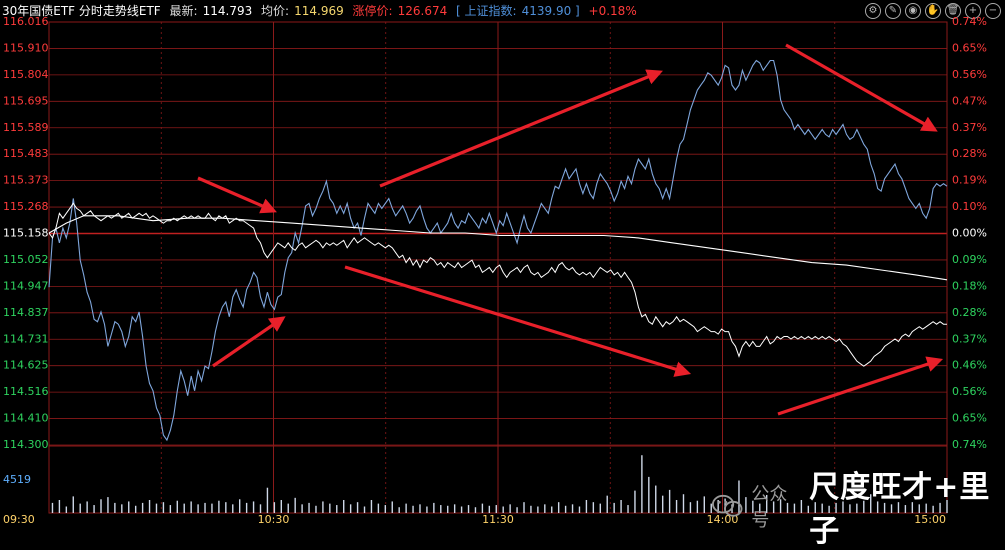 The image size is (1005, 550). What do you see at coordinates (873, 11) in the screenshot?
I see `gear-icon: ⚙` at bounding box center [873, 11].